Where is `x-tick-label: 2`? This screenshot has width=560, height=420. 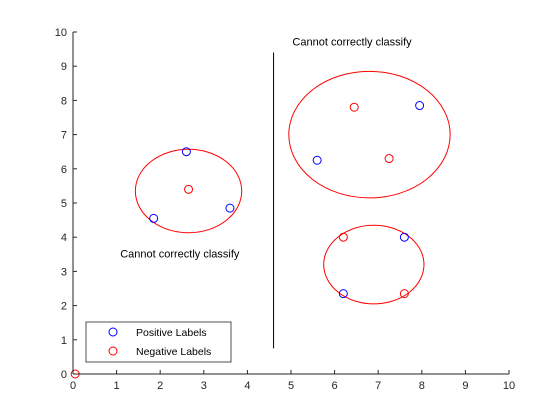
x-tick-label: 2 is located at coordinates (160, 386).